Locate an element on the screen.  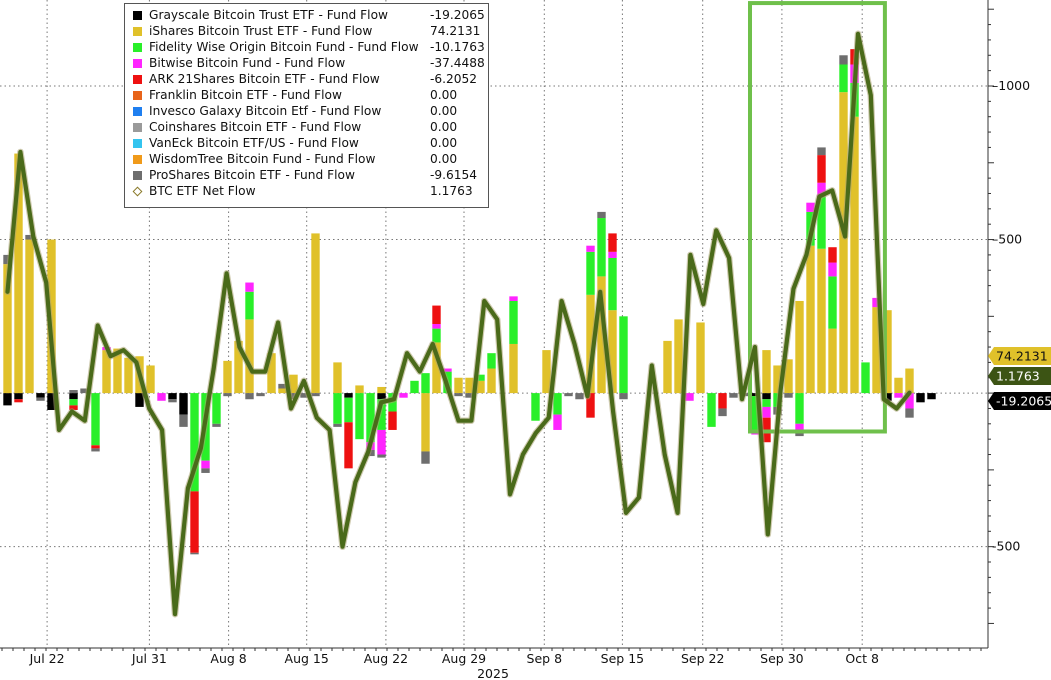
legend-label: Invesco Galaxy Bitcoin Etf - Fund Flow is located at coordinates (265, 111).